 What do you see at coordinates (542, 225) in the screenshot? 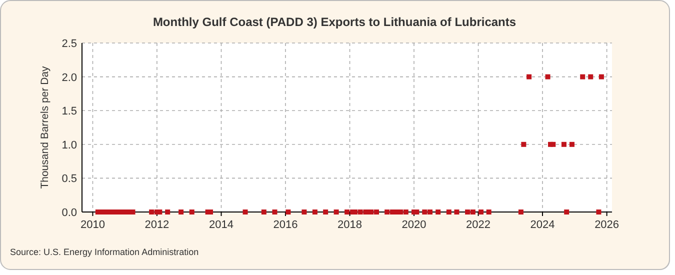
I see `x-tick-label: 2024` at bounding box center [542, 225].